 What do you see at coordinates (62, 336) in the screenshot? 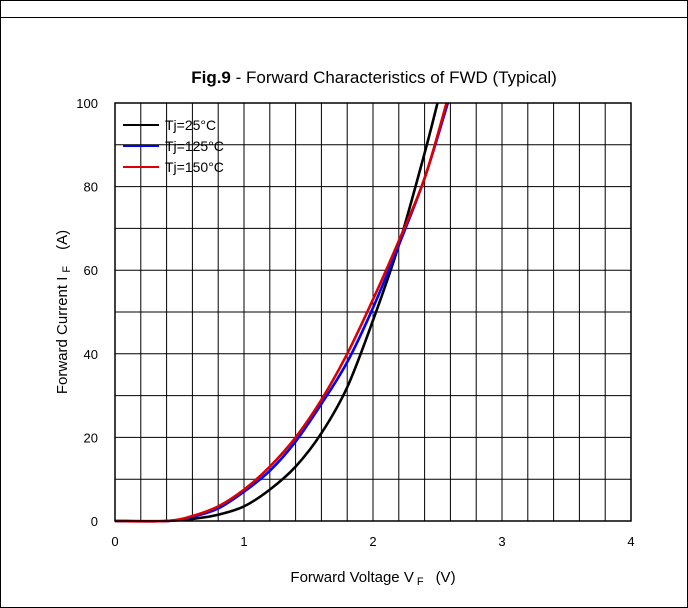
I see `y-axis-label-main: Forward Current I` at bounding box center [62, 336].